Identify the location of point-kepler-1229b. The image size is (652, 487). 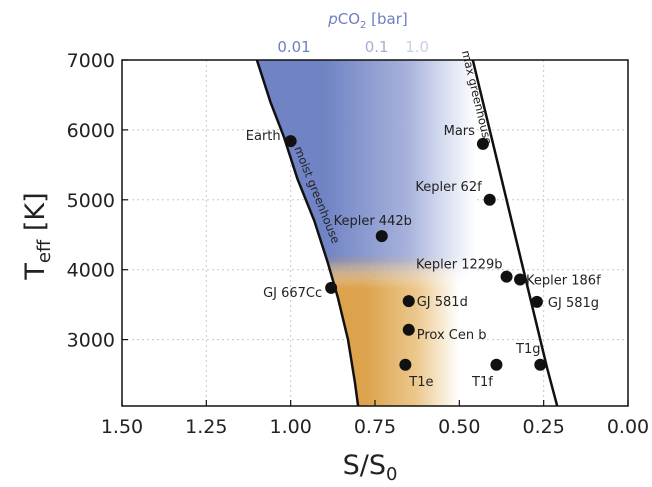
(506, 276).